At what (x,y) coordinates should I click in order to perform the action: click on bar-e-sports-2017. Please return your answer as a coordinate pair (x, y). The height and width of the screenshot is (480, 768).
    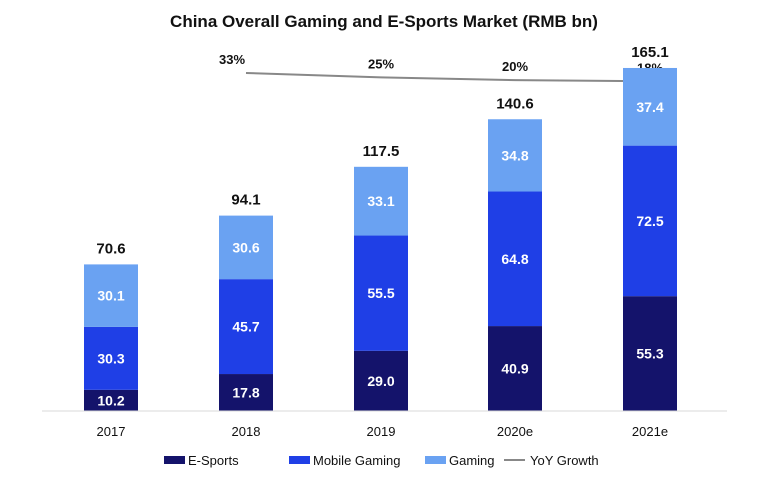
    Looking at the image, I should click on (111, 400).